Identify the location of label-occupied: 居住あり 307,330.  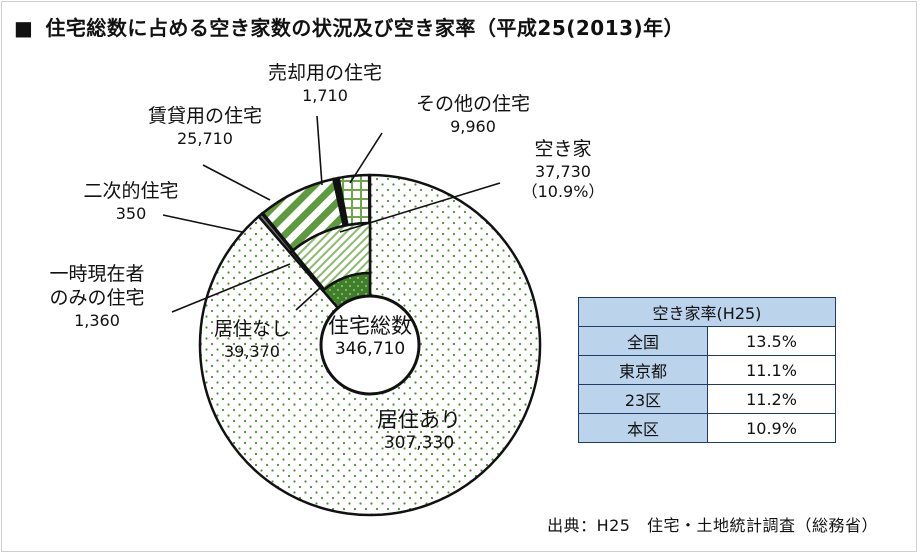
(419, 431).